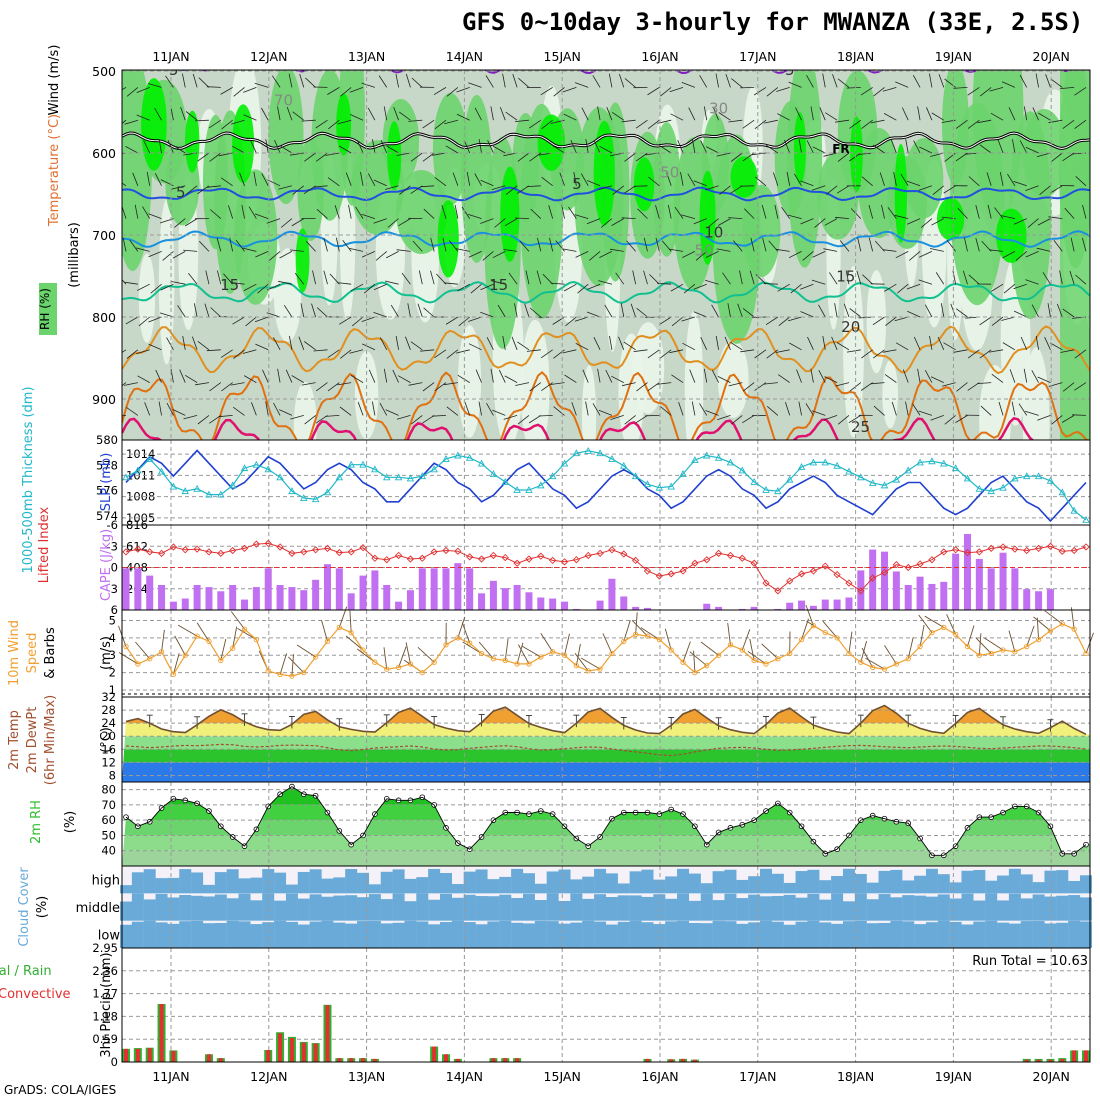 Image resolution: width=1100 pixels, height=1100 pixels. I want to click on rh-legend-swatch, so click(48, 309).